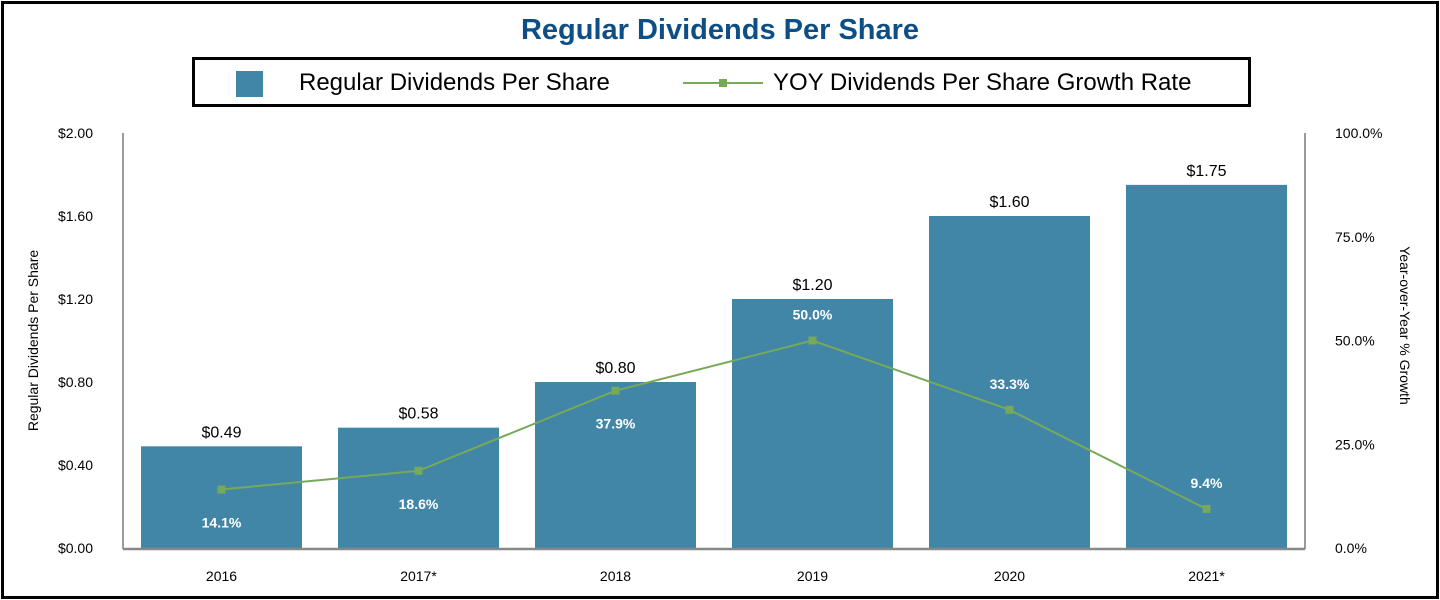 The width and height of the screenshot is (1440, 600). Describe the element at coordinates (615, 576) in the screenshot. I see `x-tick-label: 2018` at that location.